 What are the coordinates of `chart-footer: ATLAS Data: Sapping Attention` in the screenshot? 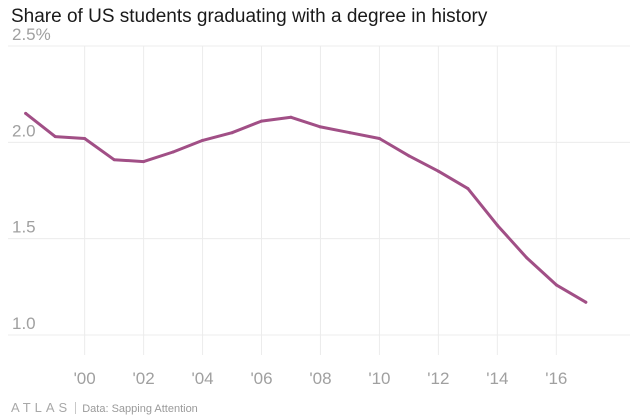 It's located at (104, 407).